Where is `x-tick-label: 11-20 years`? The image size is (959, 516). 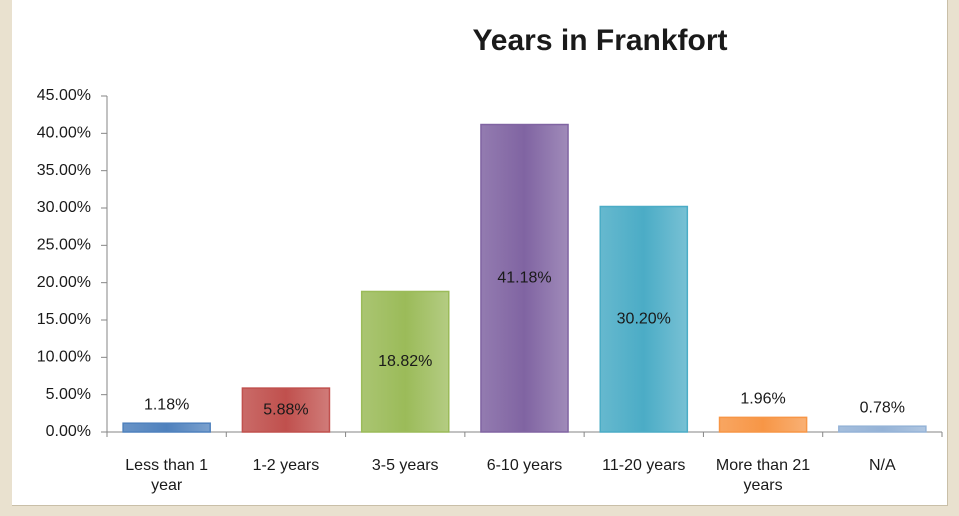
x-tick-label: 11-20 years is located at coordinates (644, 465).